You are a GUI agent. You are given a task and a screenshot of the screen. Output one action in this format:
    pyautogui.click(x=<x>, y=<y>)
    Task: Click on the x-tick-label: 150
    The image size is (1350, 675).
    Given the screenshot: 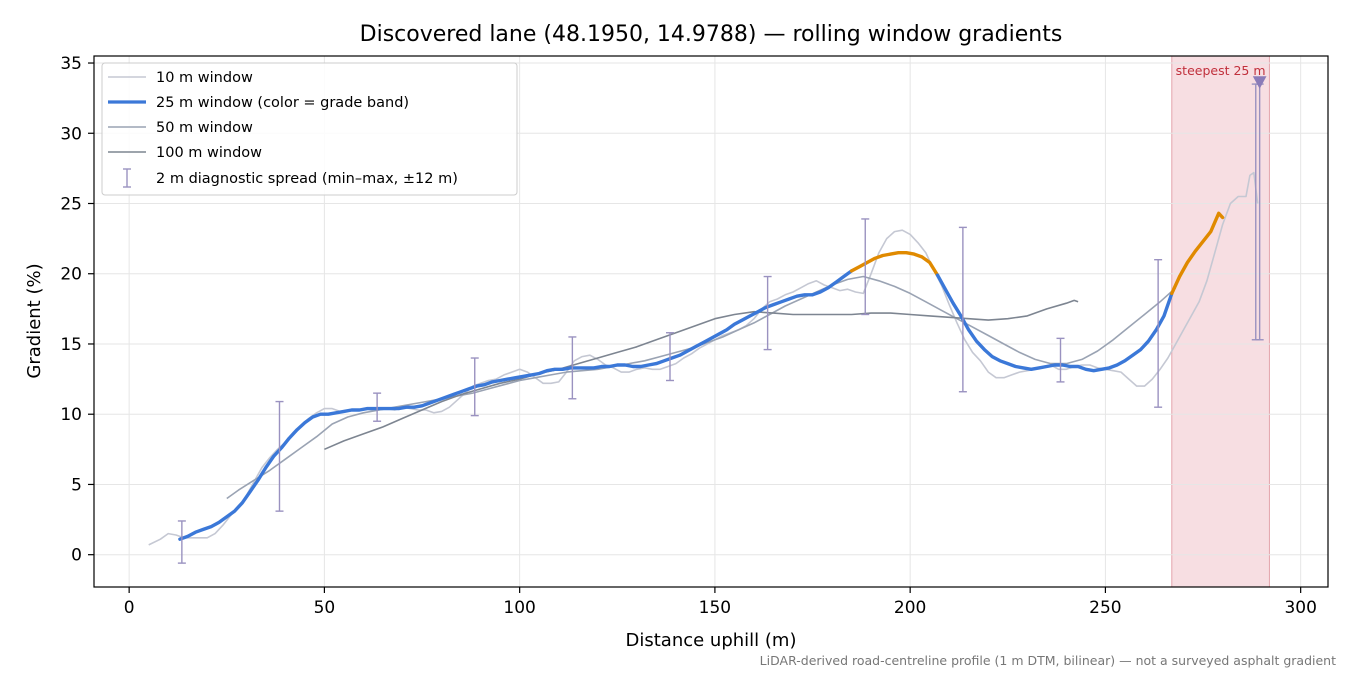 What is the action you would take?
    pyautogui.click(x=715, y=608)
    